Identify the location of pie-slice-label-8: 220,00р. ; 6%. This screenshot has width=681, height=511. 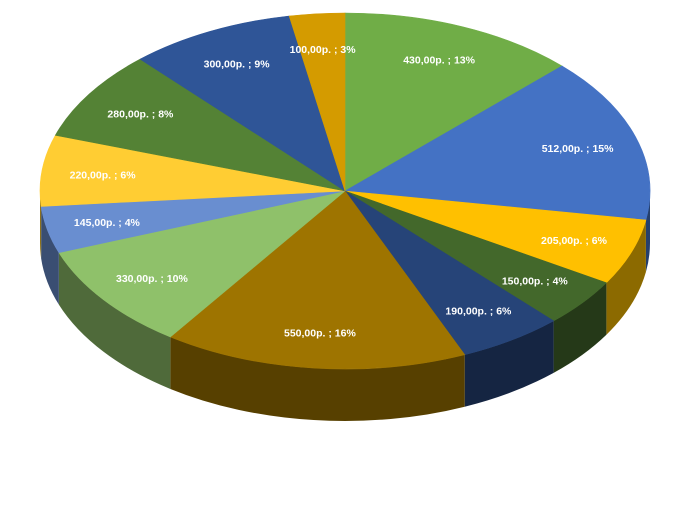
(103, 176).